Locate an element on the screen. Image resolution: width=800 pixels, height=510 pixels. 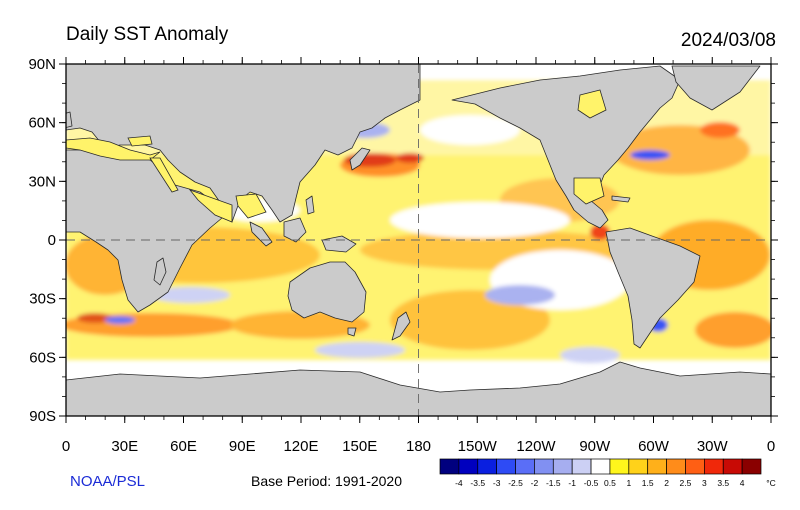
land-uk is located at coordinates (69, 119).